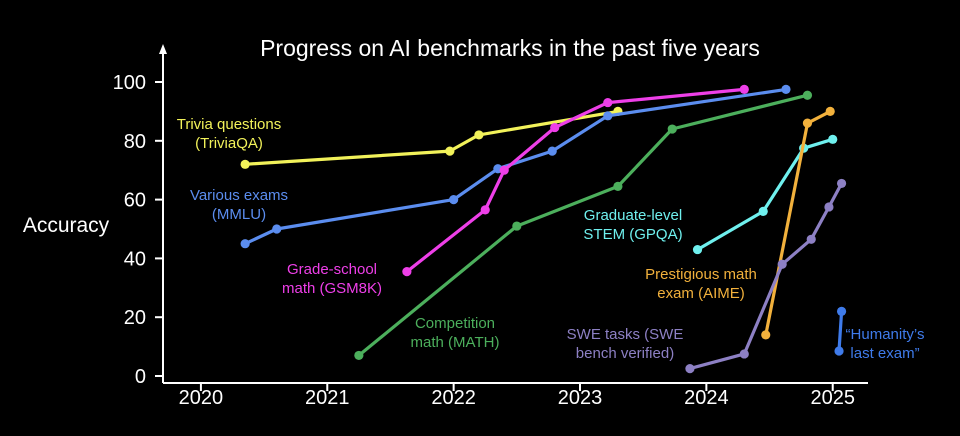  Describe the element at coordinates (135, 259) in the screenshot. I see `y-tick-label: 40` at that location.